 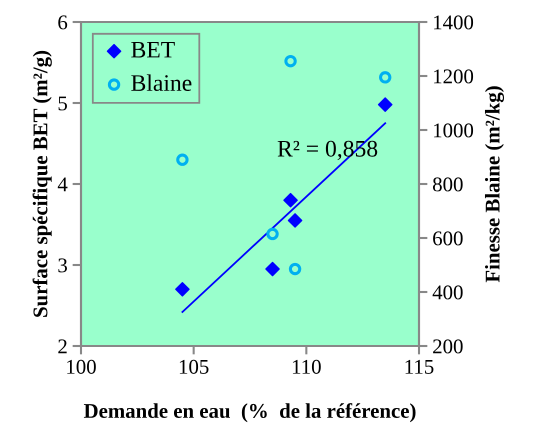 I want to click on y2-tick-label: 1000, so click(x=454, y=130).